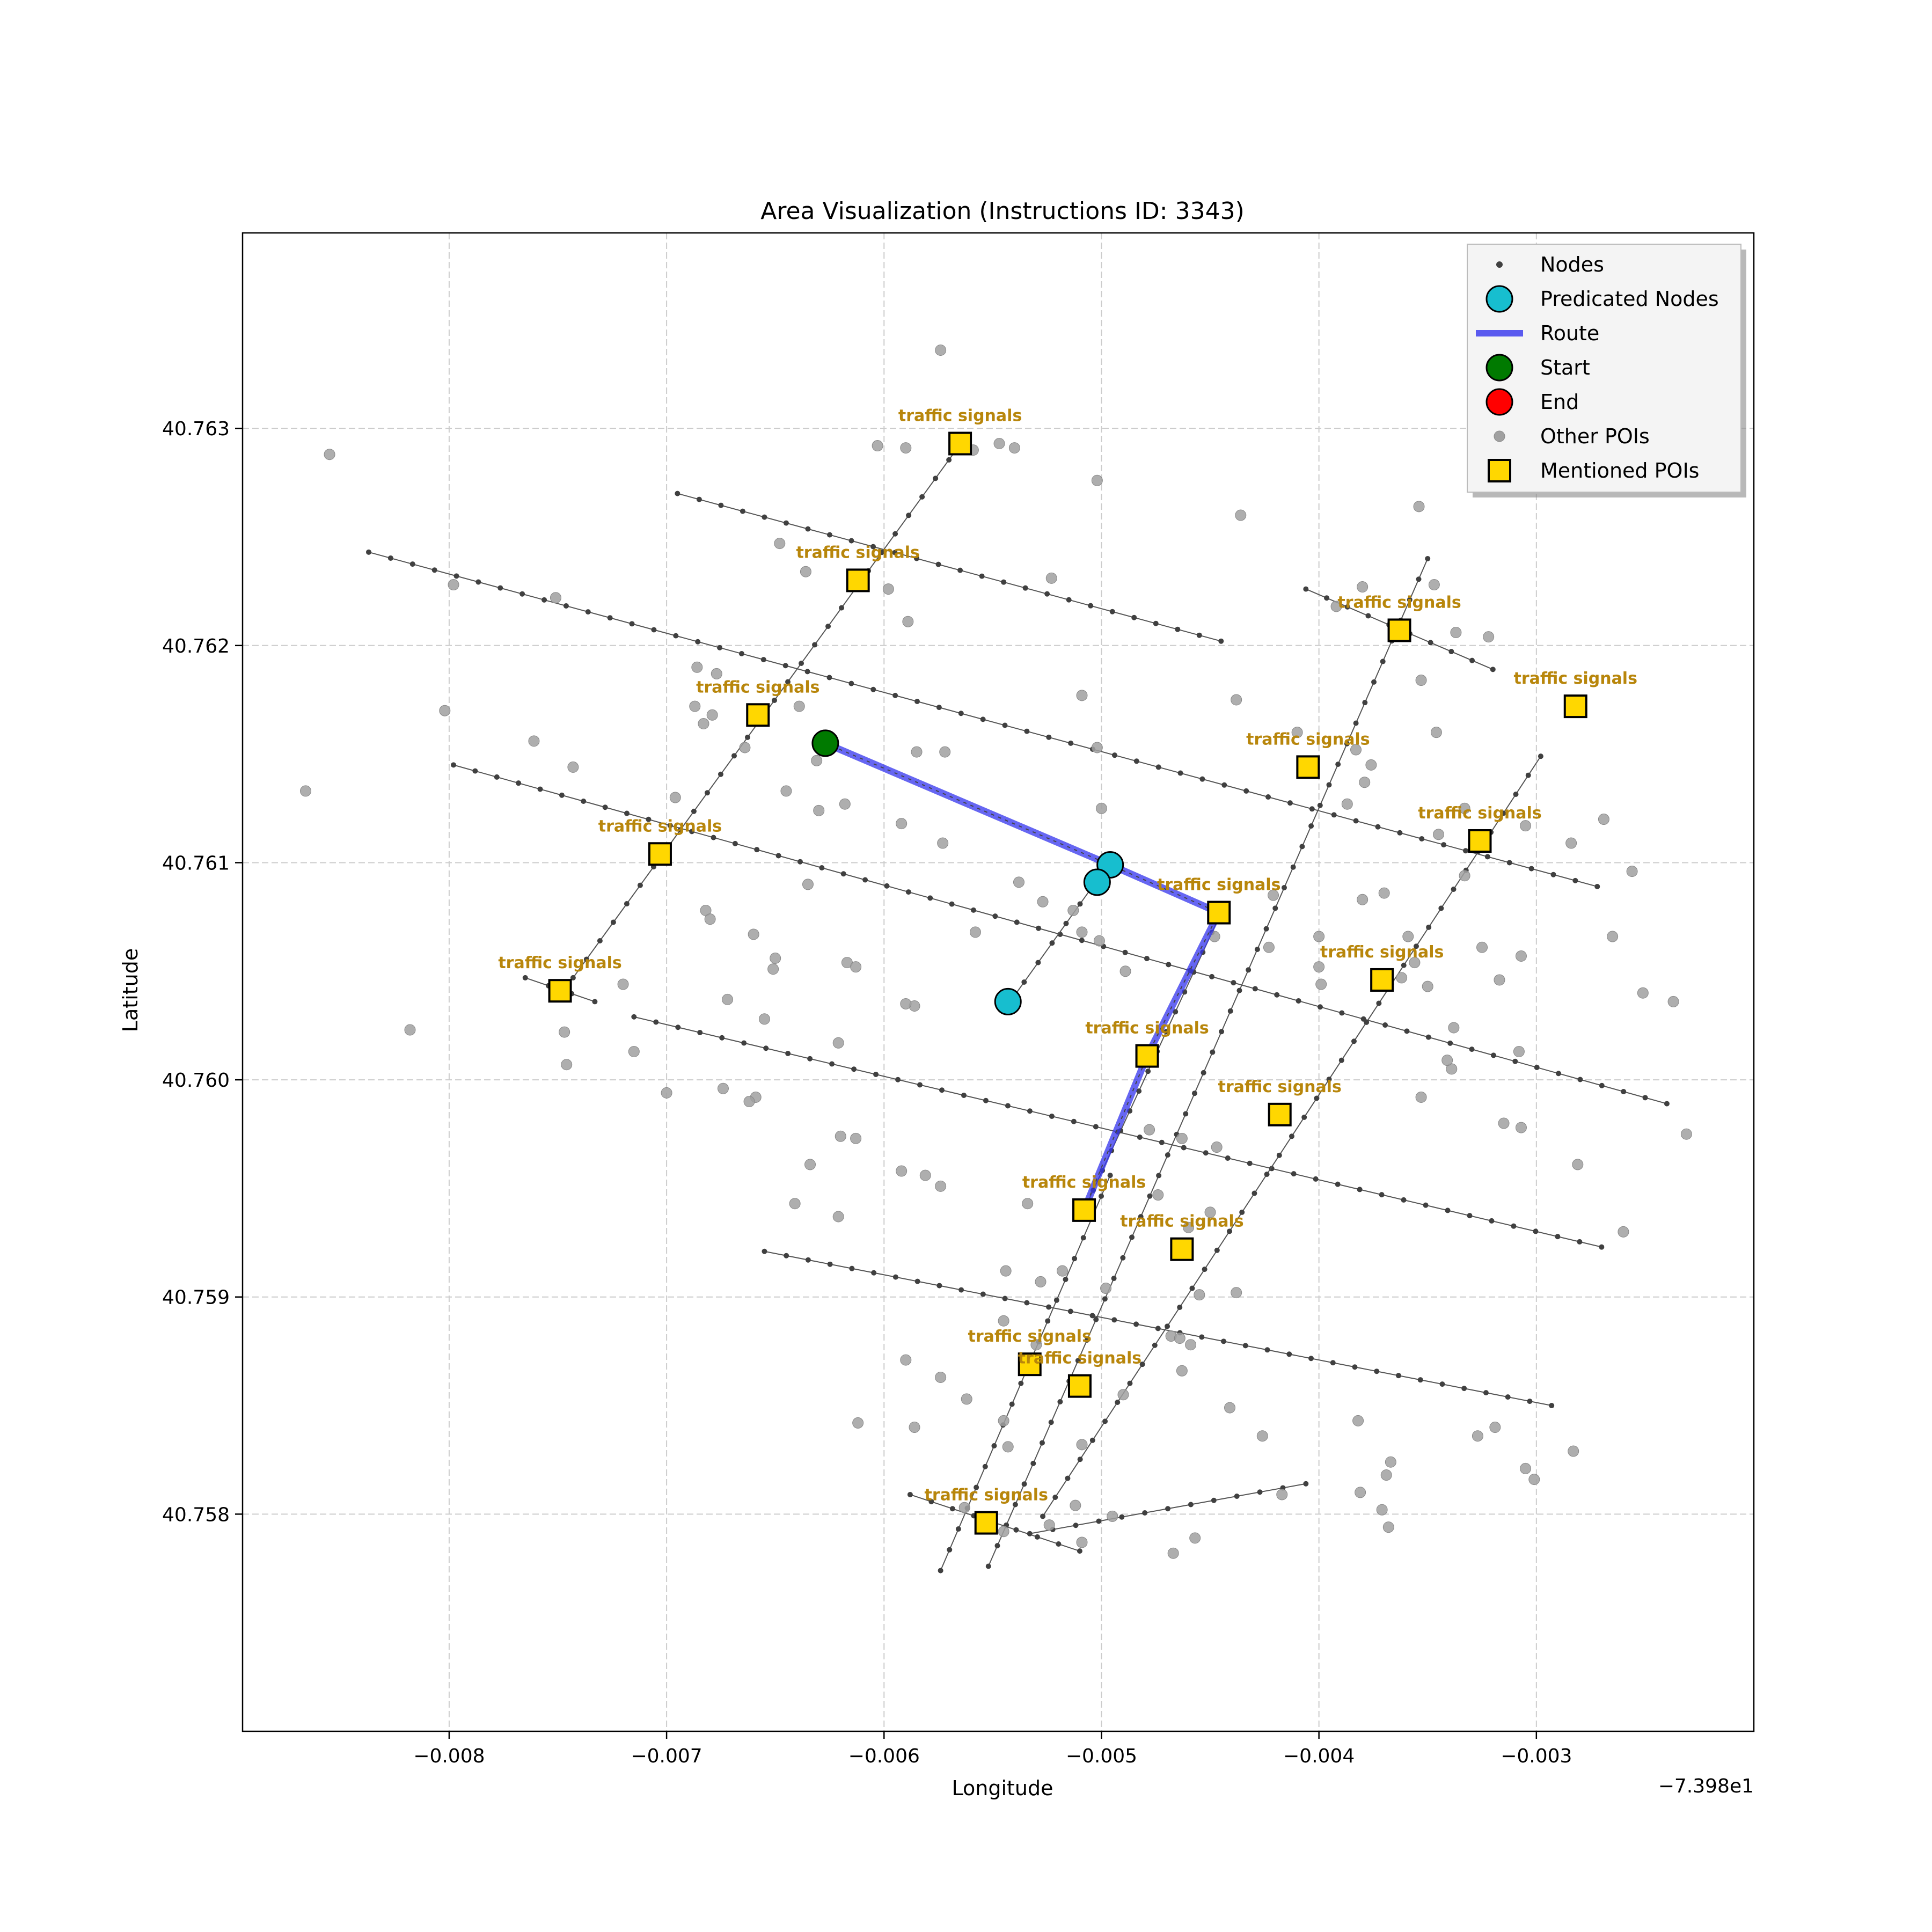  What do you see at coordinates (449, 1756) in the screenshot?
I see `x-tick-label: −0.008` at bounding box center [449, 1756].